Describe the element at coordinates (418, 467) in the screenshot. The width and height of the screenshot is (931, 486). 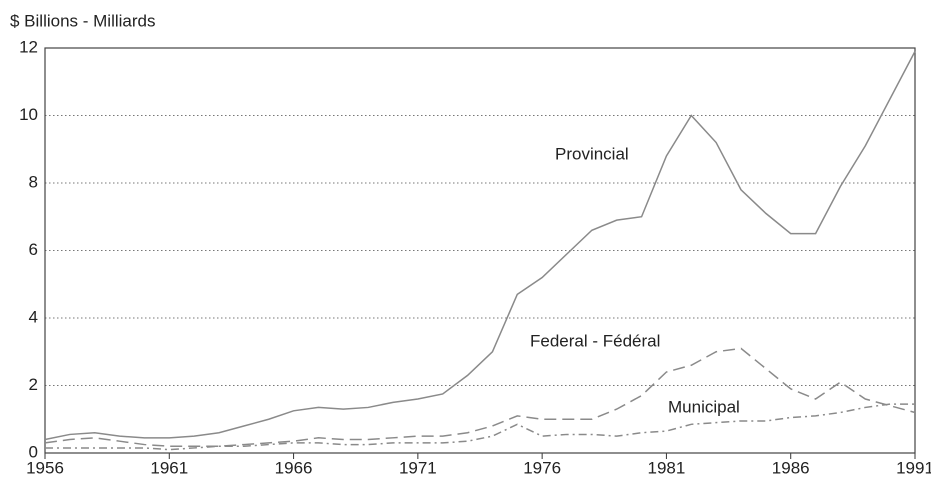
I see `x-tick-label: 1971` at that location.